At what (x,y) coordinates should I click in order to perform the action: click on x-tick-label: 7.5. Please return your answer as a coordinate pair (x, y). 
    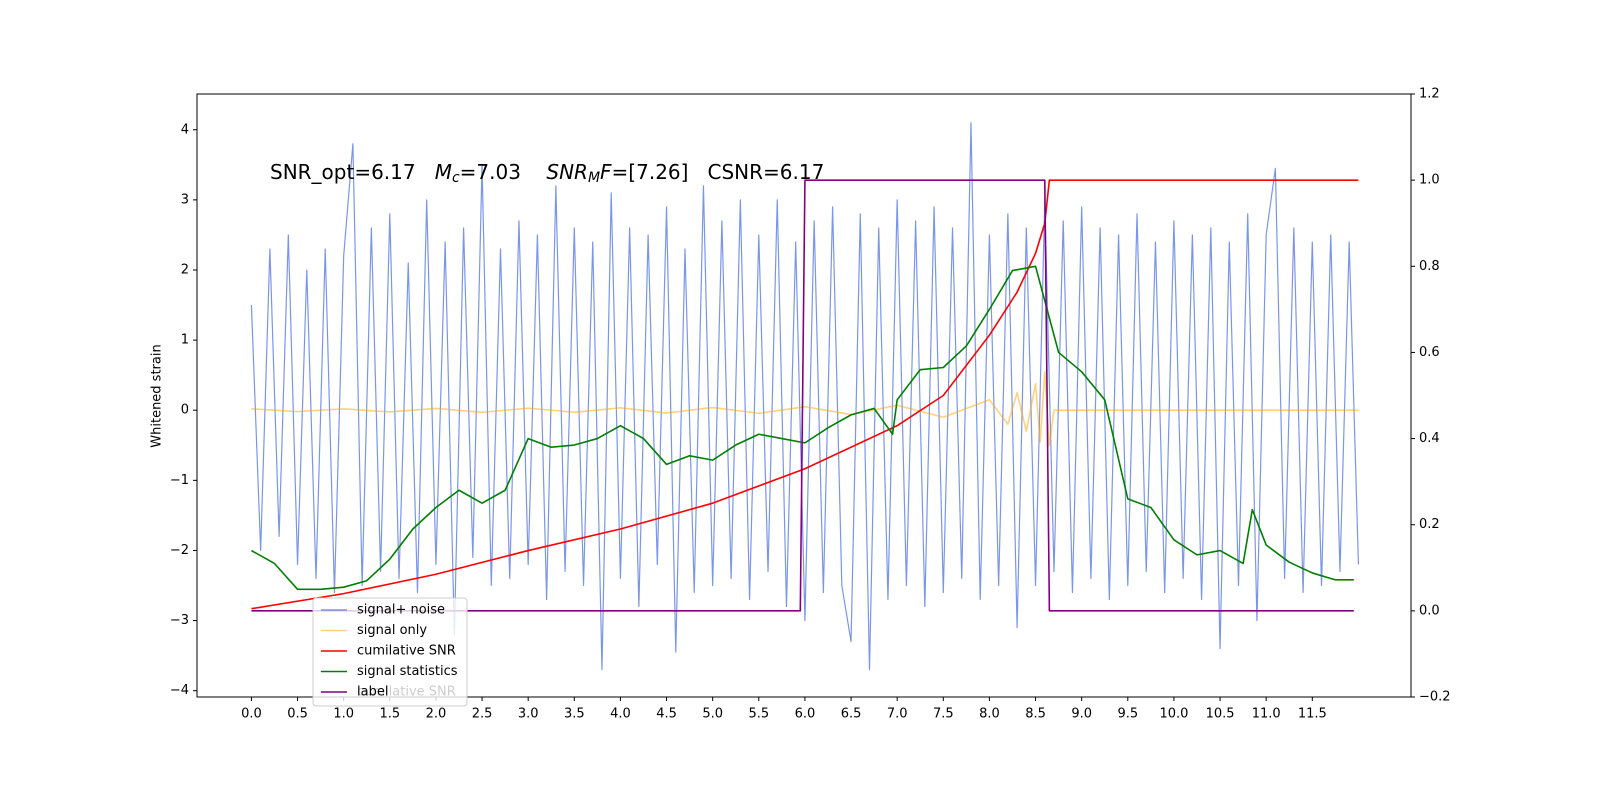
    Looking at the image, I should click on (943, 714).